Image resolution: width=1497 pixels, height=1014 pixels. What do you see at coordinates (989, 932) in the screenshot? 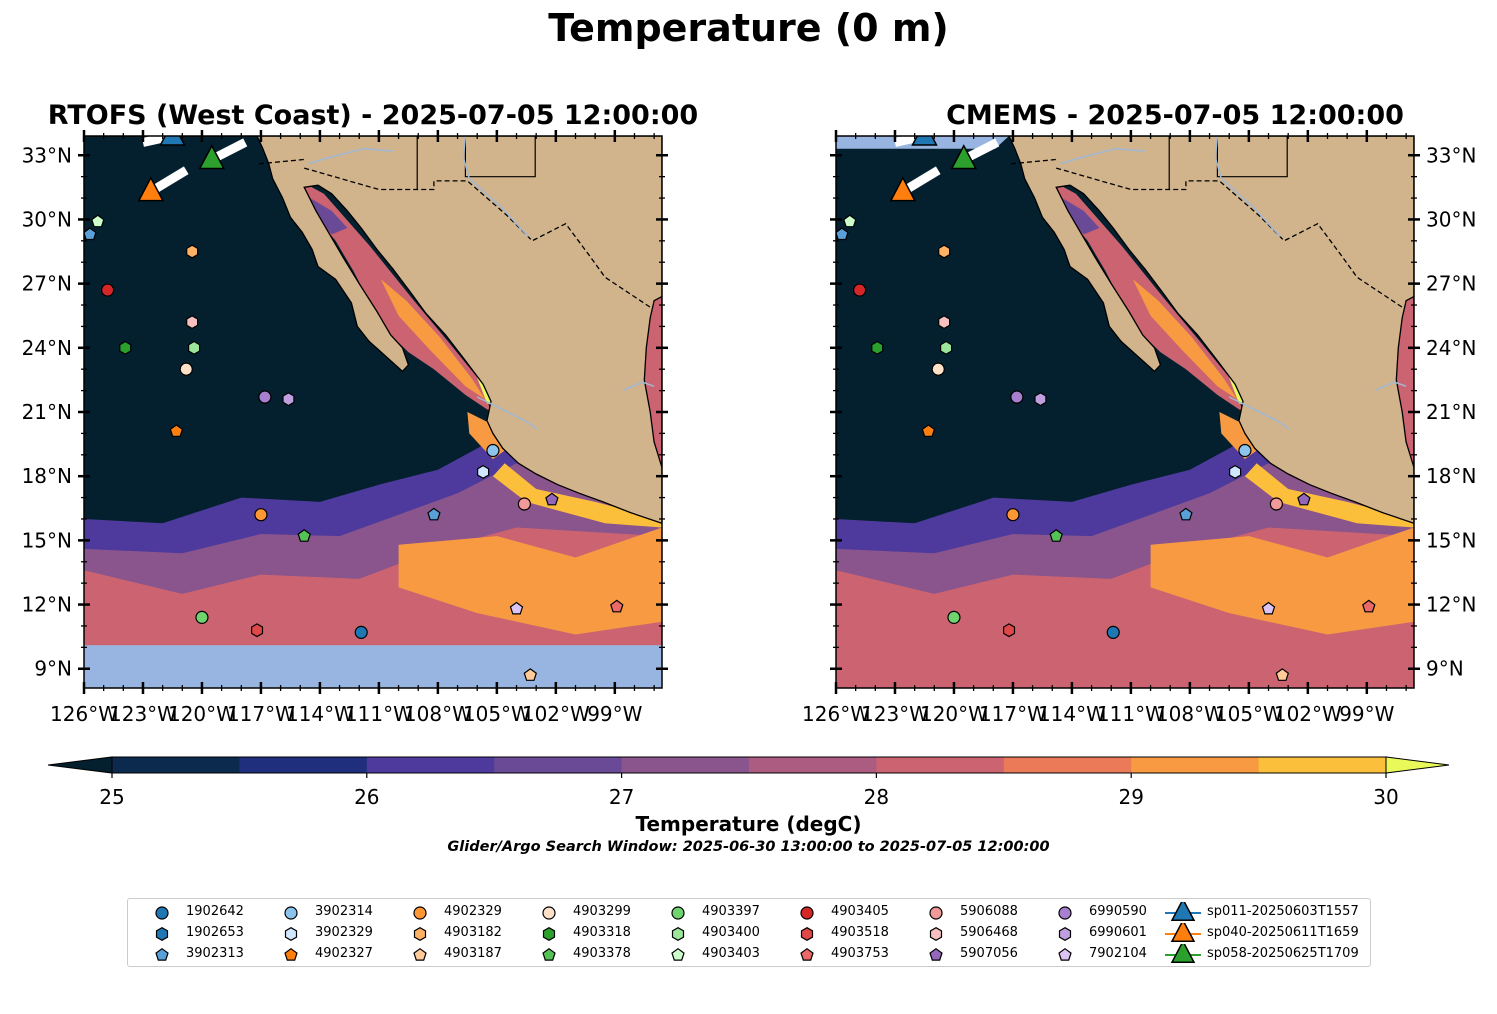
I see `legend-label: 5906468` at bounding box center [989, 932].